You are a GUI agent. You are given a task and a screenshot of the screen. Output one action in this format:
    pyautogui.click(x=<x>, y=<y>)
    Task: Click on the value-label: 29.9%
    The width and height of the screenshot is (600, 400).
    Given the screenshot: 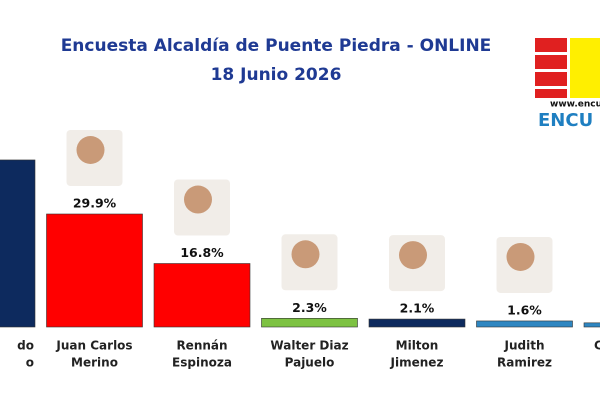 What is the action you would take?
    pyautogui.click(x=95, y=203)
    